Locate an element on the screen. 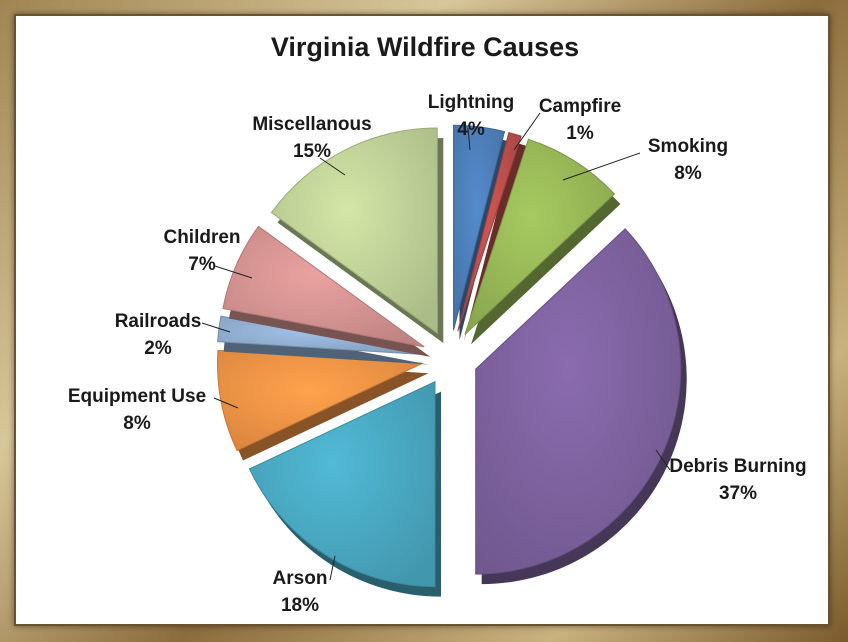  slice-label-arson: Arson is located at coordinates (300, 578).